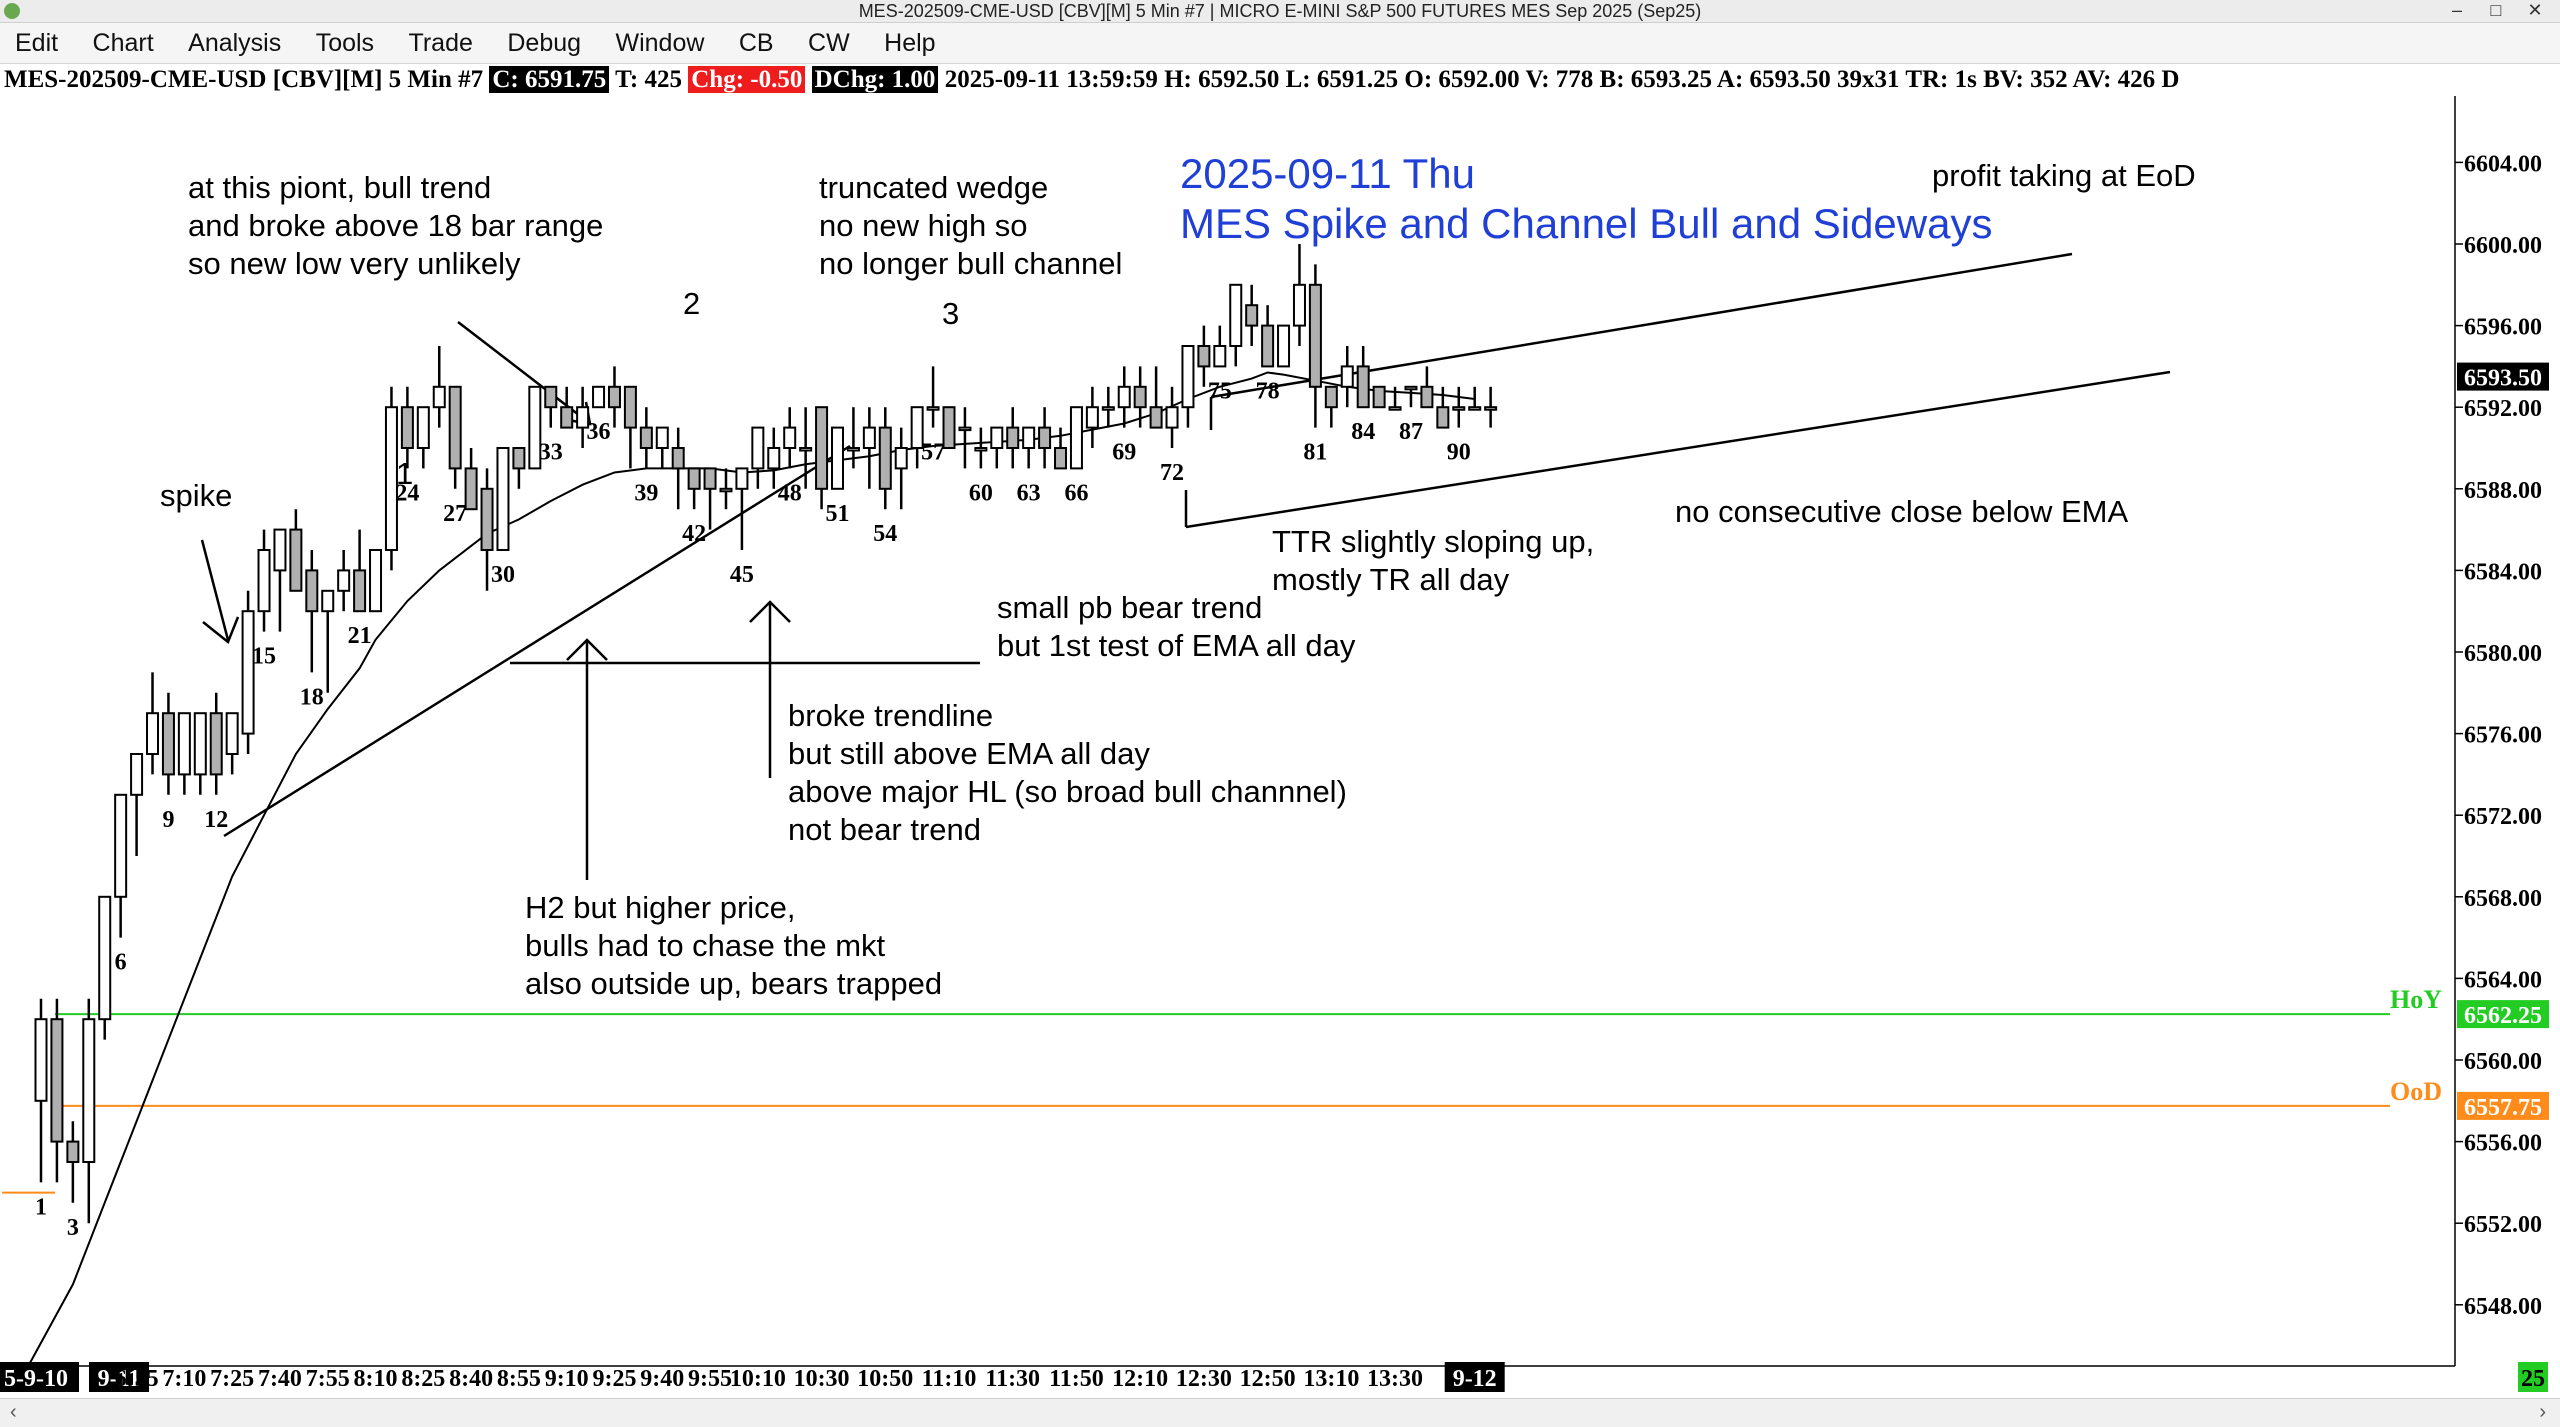 Image resolution: width=2560 pixels, height=1427 pixels. I want to click on y-tick-label: 6560.00, so click(2503, 1062).